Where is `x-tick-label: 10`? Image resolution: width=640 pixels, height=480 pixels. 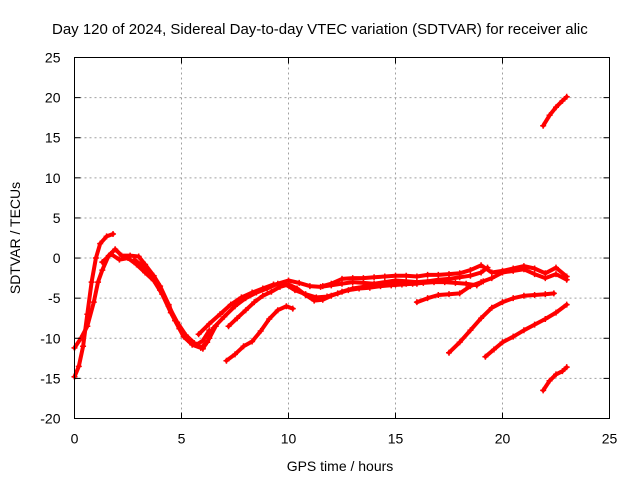 x-tick-label: 10 is located at coordinates (289, 439).